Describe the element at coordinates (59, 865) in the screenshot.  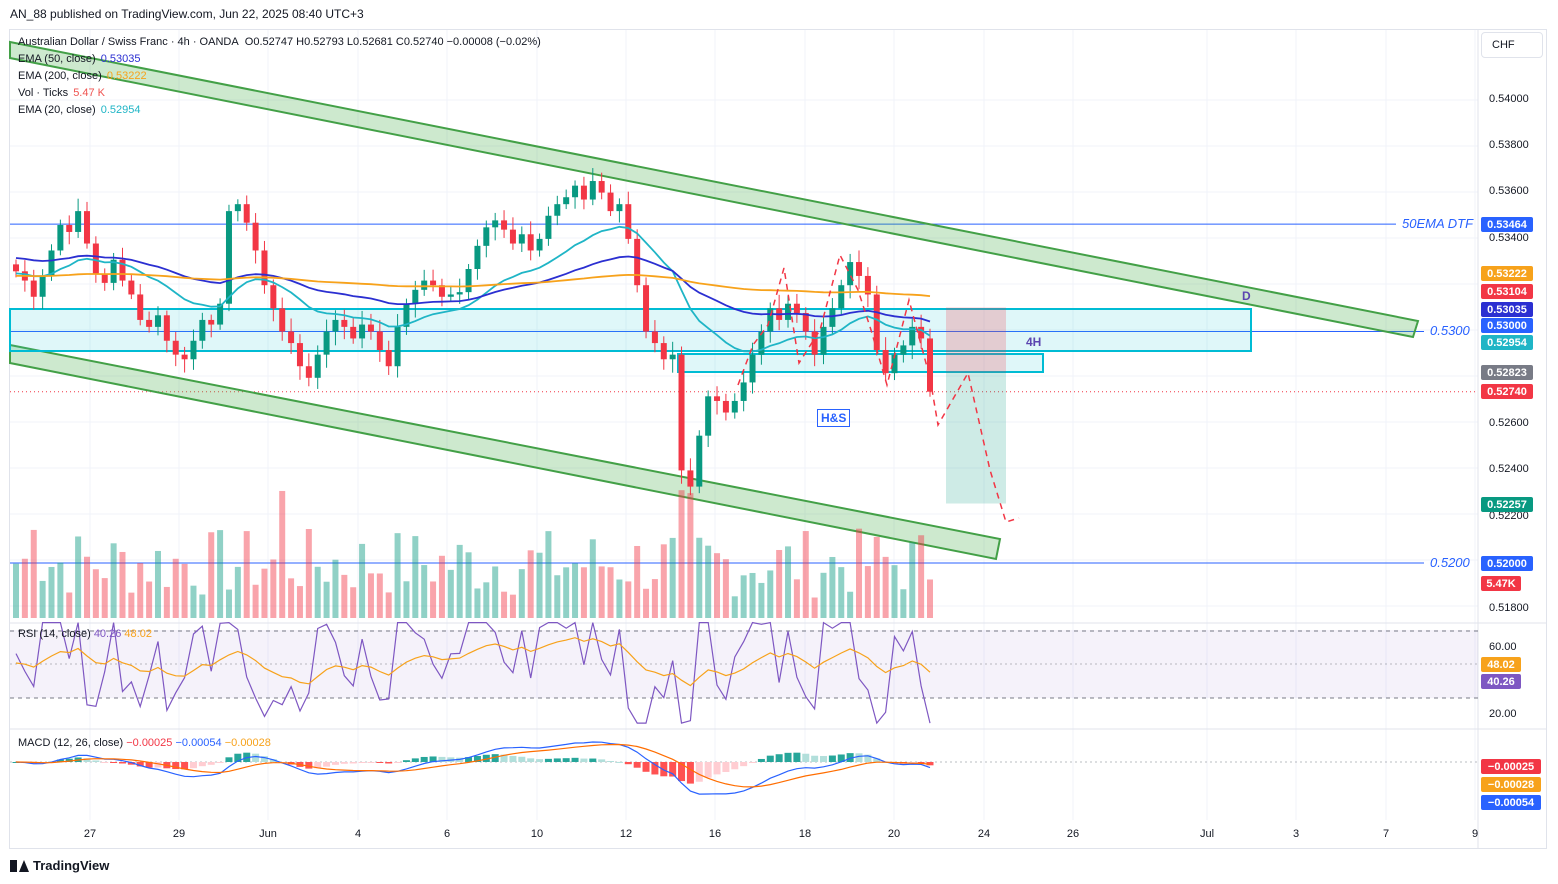
I see `tradingview-logo: TradingView` at that location.